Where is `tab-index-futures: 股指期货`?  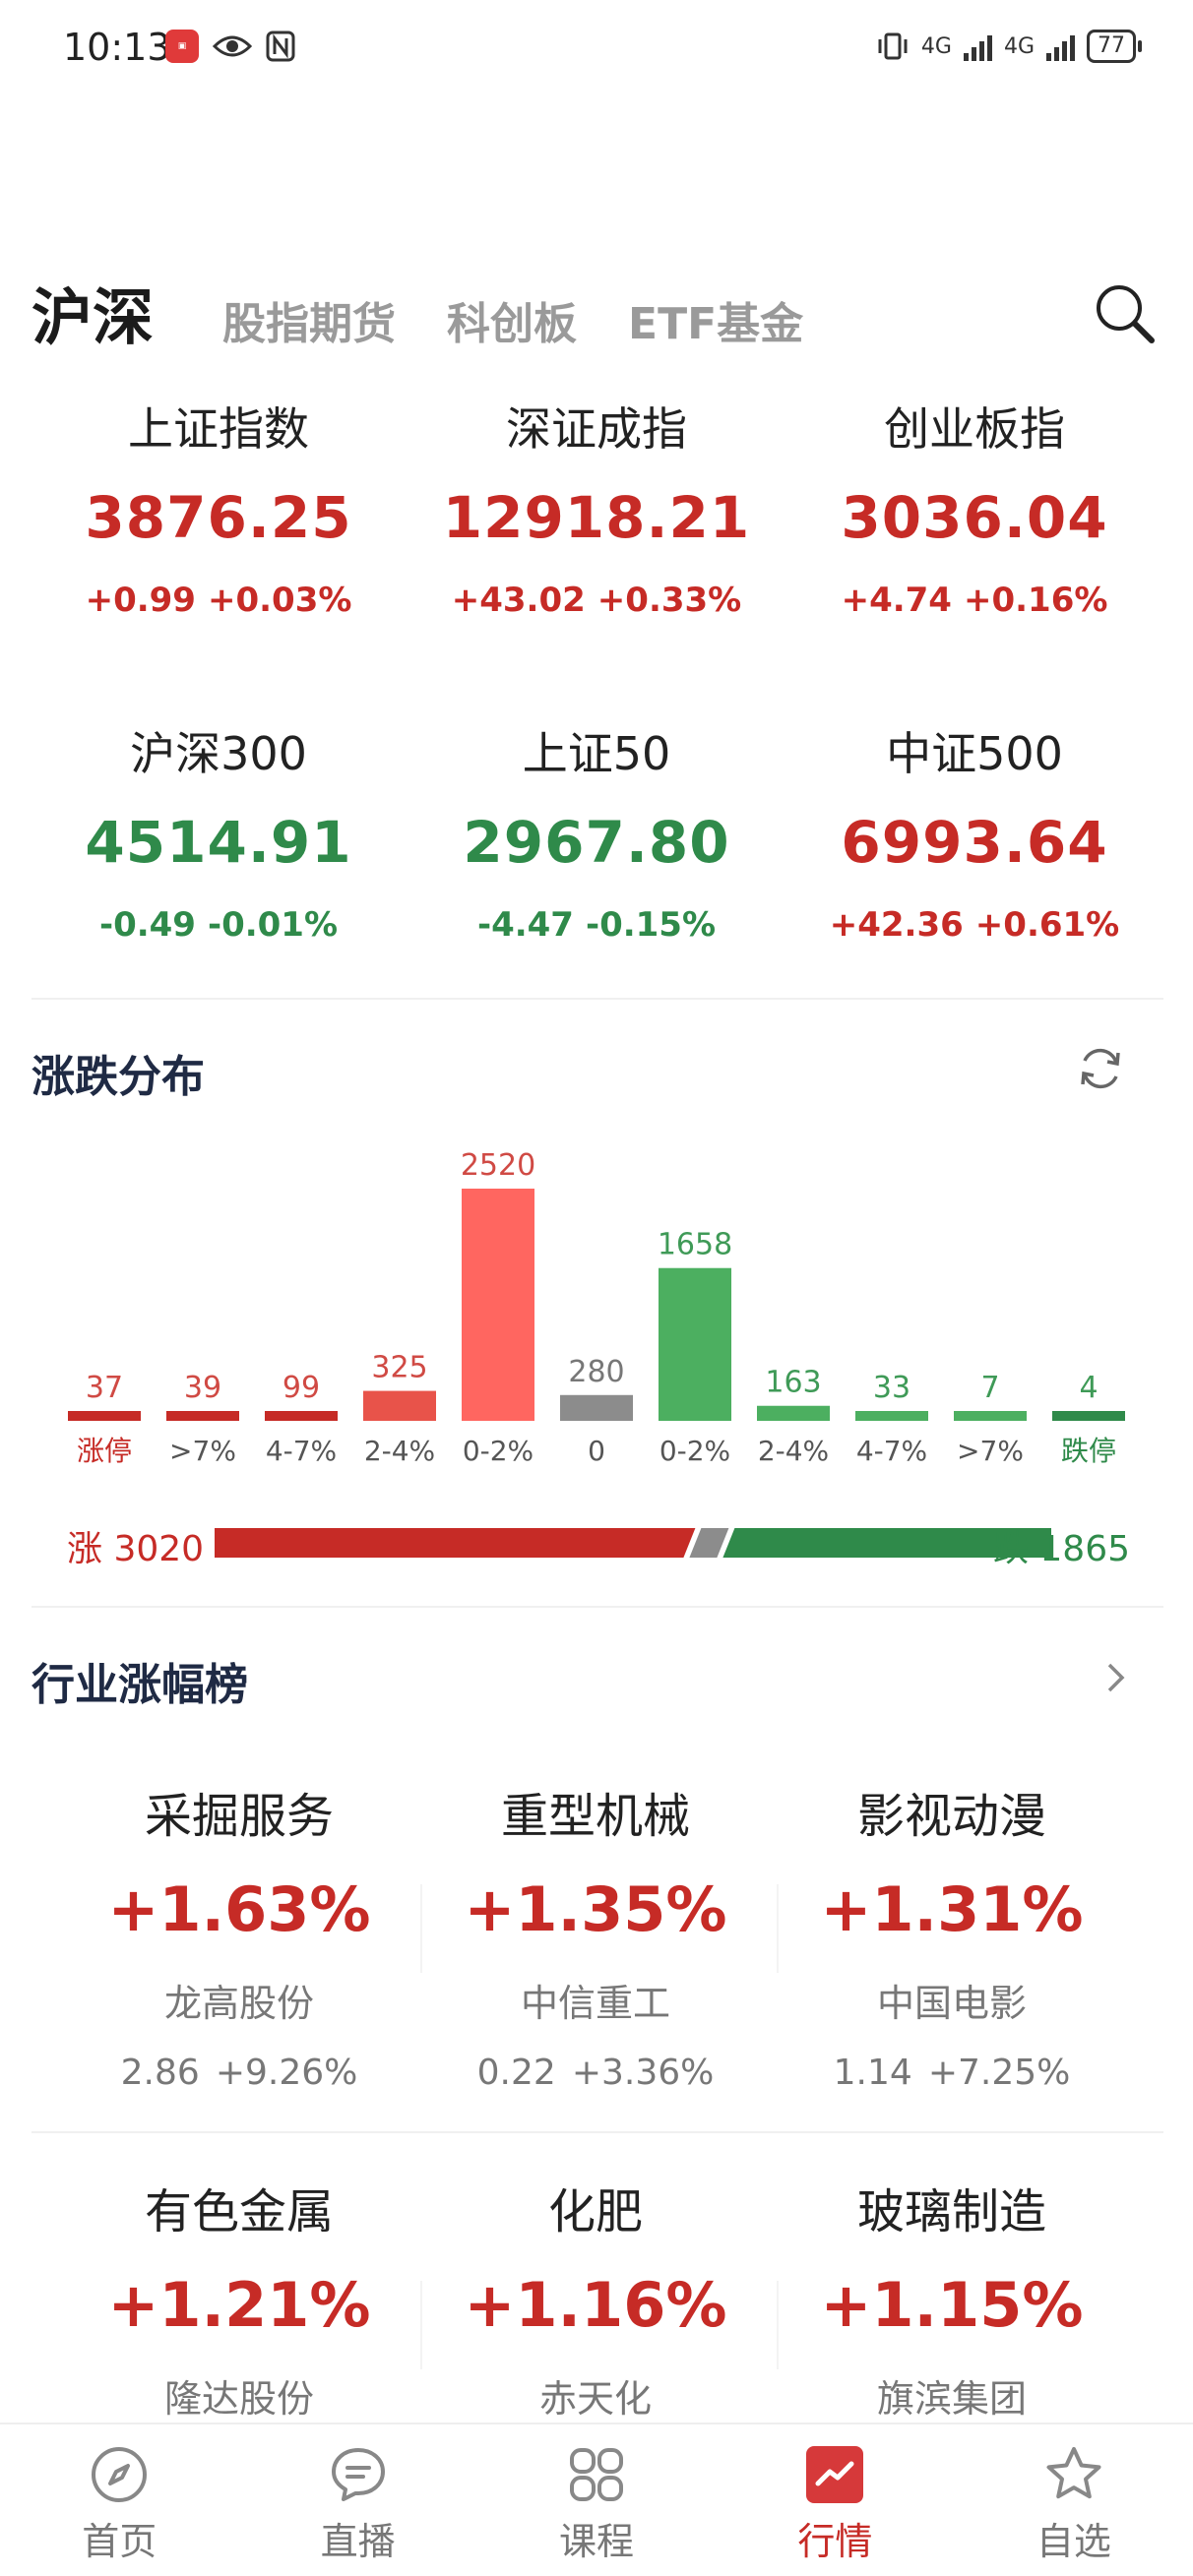 tab-index-futures: 股指期货 is located at coordinates (309, 324).